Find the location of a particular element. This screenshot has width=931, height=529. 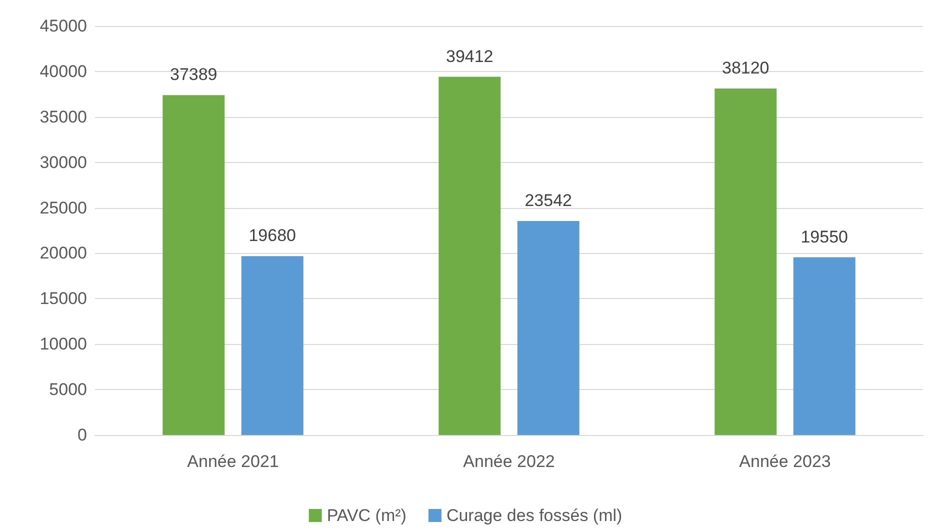

x-tick-label: Année 2022 is located at coordinates (509, 461).